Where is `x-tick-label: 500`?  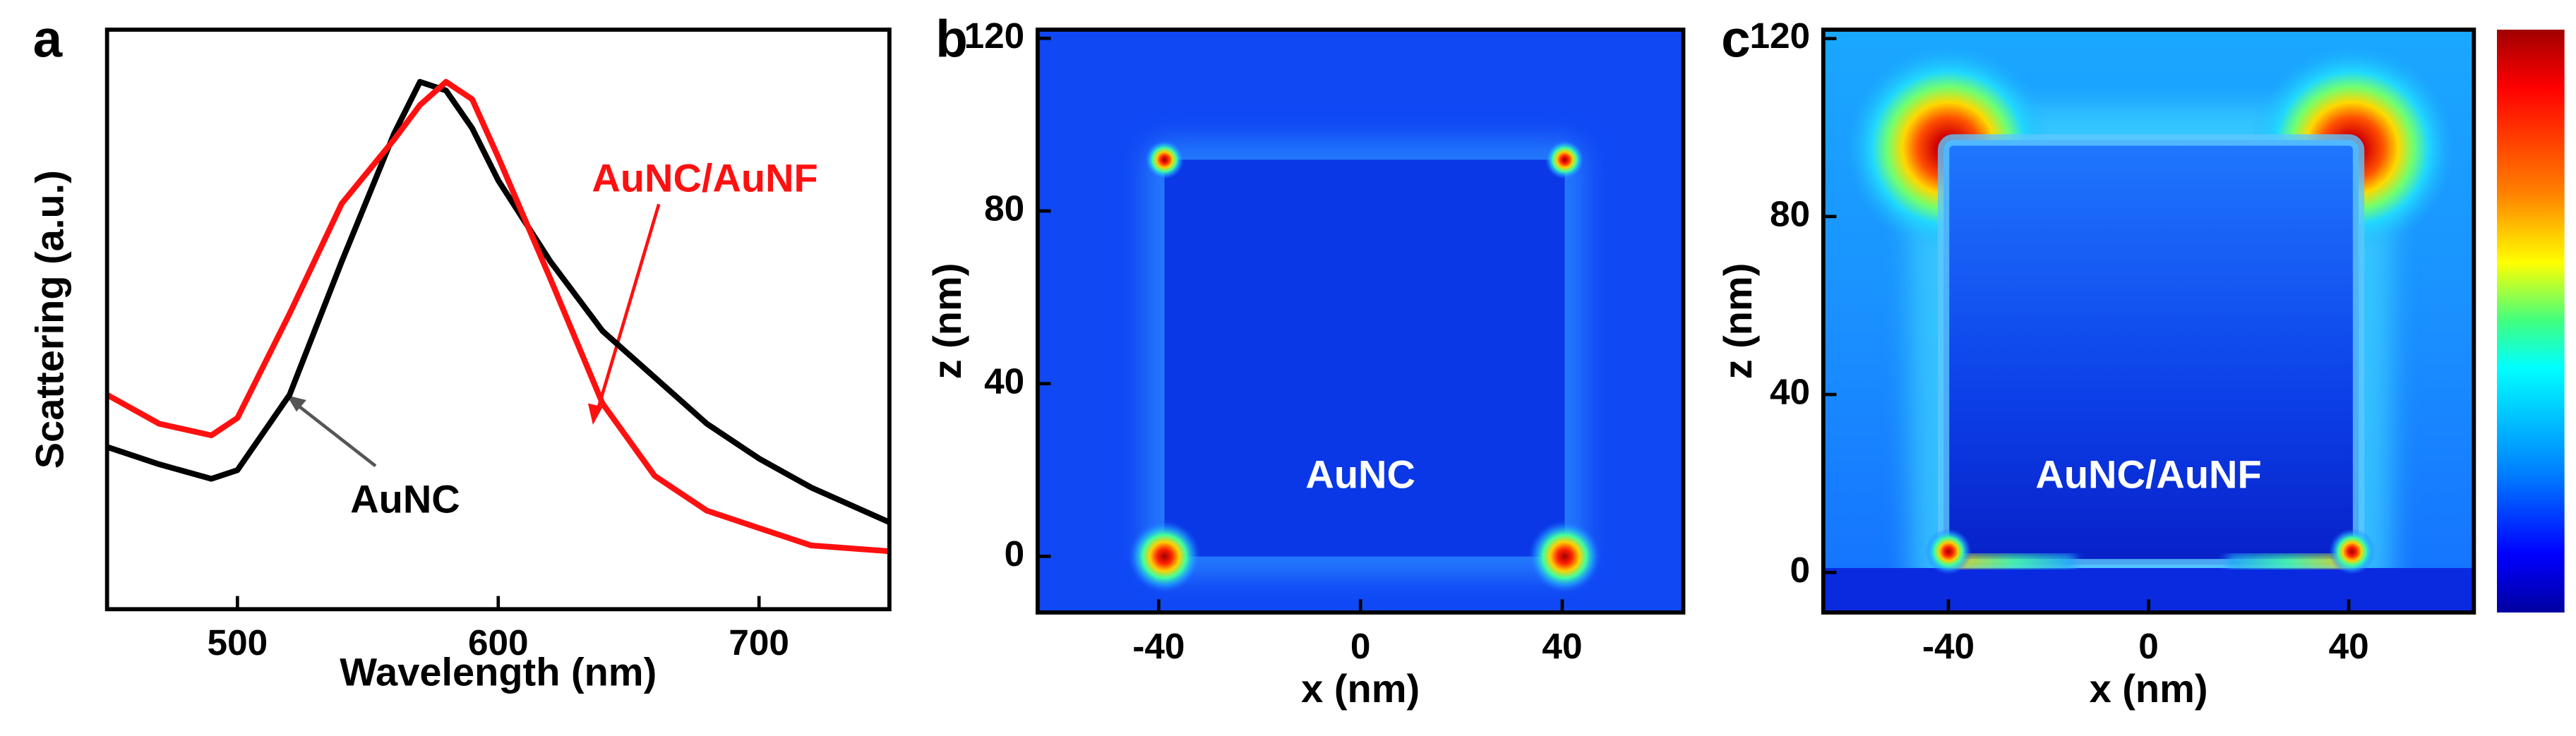
x-tick-label: 500 is located at coordinates (238, 642).